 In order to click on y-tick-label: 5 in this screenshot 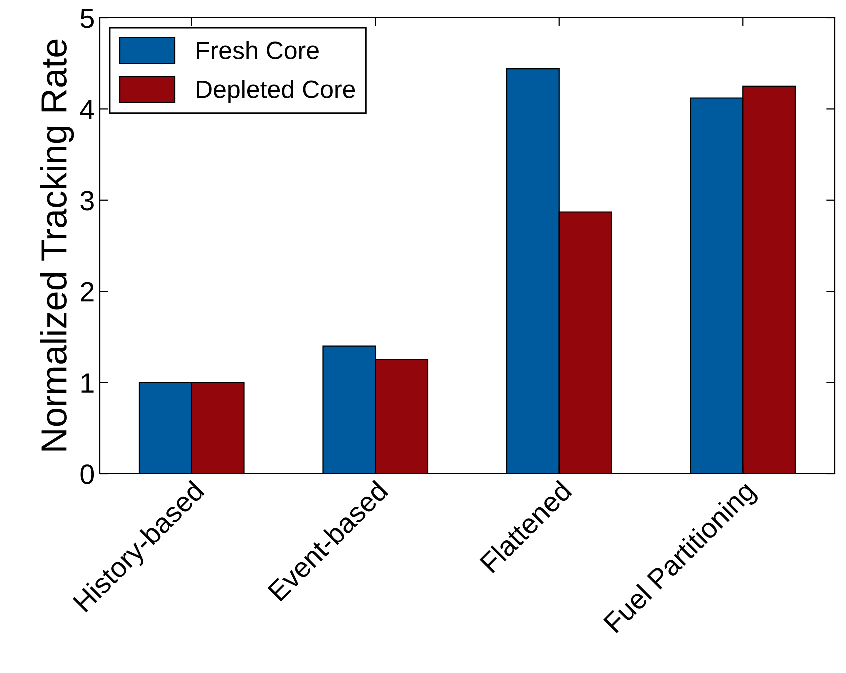, I will do `click(87, 18)`.